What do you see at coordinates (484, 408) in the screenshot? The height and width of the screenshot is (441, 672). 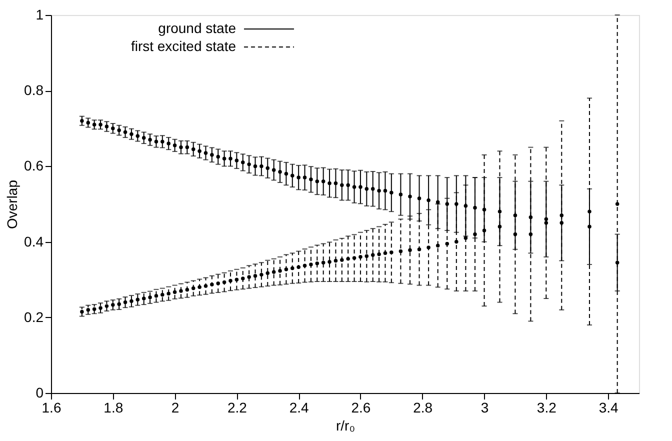 I see `x-tick-label: 3` at bounding box center [484, 408].